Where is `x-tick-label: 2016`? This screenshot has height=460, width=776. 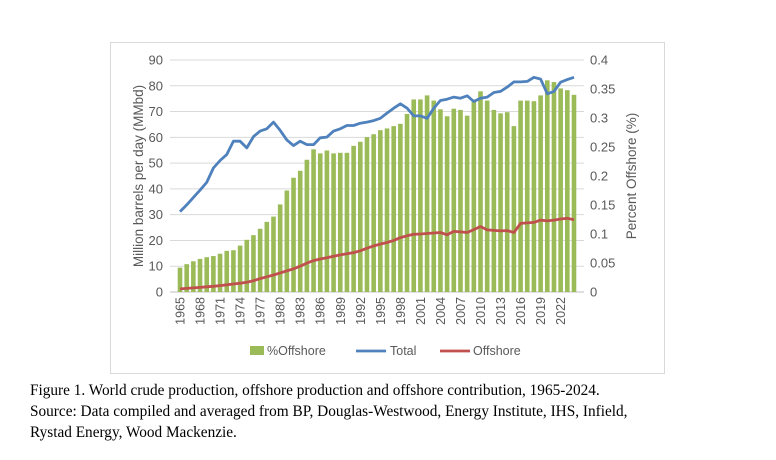 x-tick-label: 2016 is located at coordinates (521, 311).